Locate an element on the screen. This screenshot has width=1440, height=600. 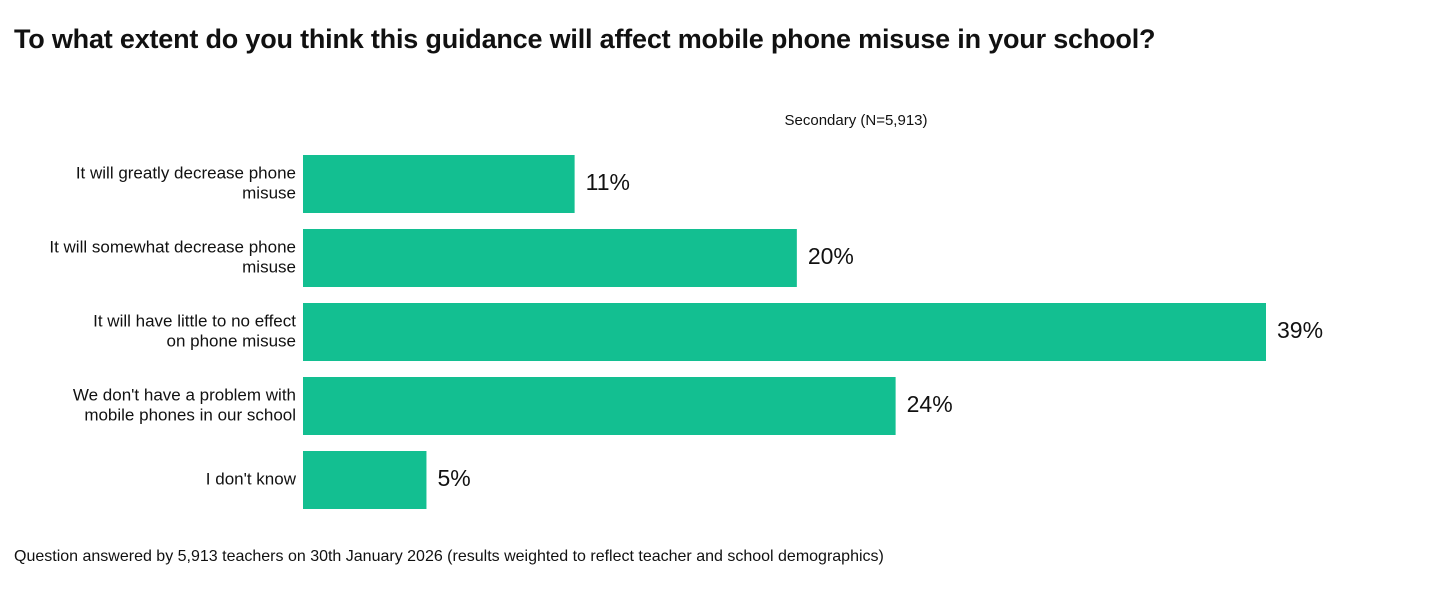
category-label-1-line-1: It will greatly decrease phone is located at coordinates (186, 172).